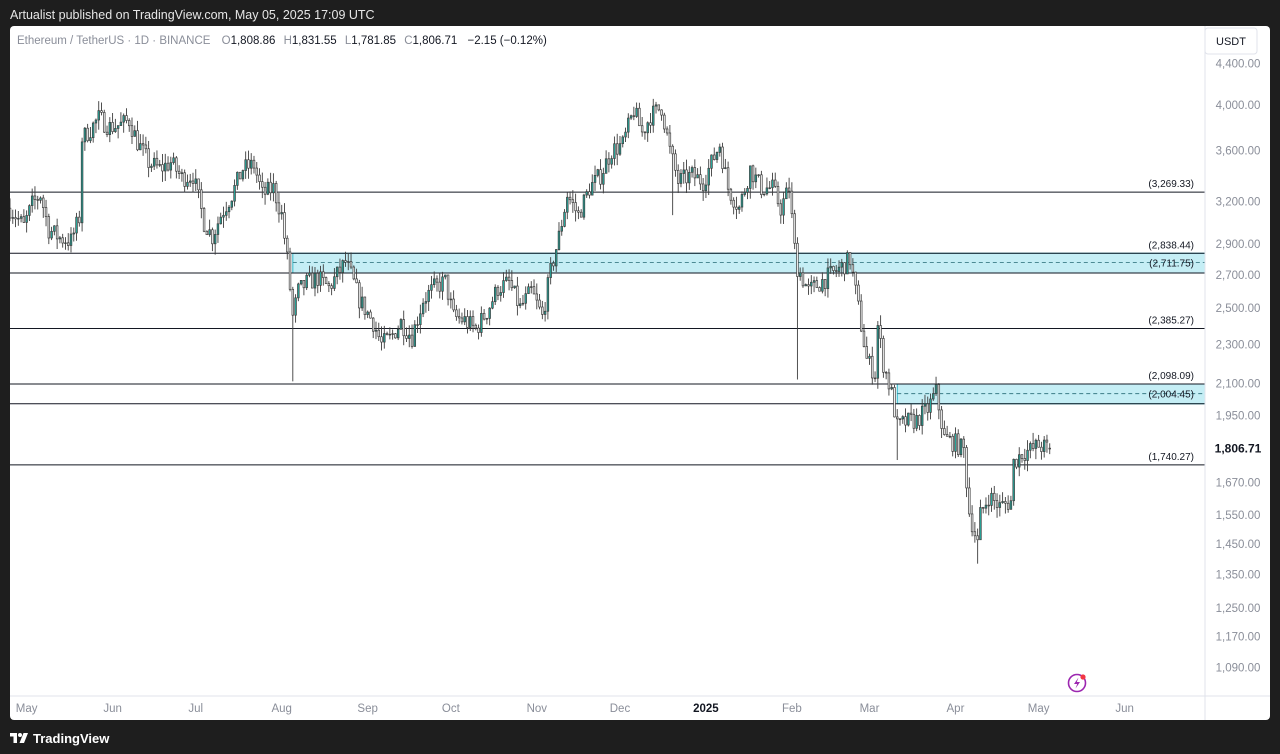  Describe the element at coordinates (435, 41) in the screenshot. I see `legend-close-value: 1,806.71` at that location.